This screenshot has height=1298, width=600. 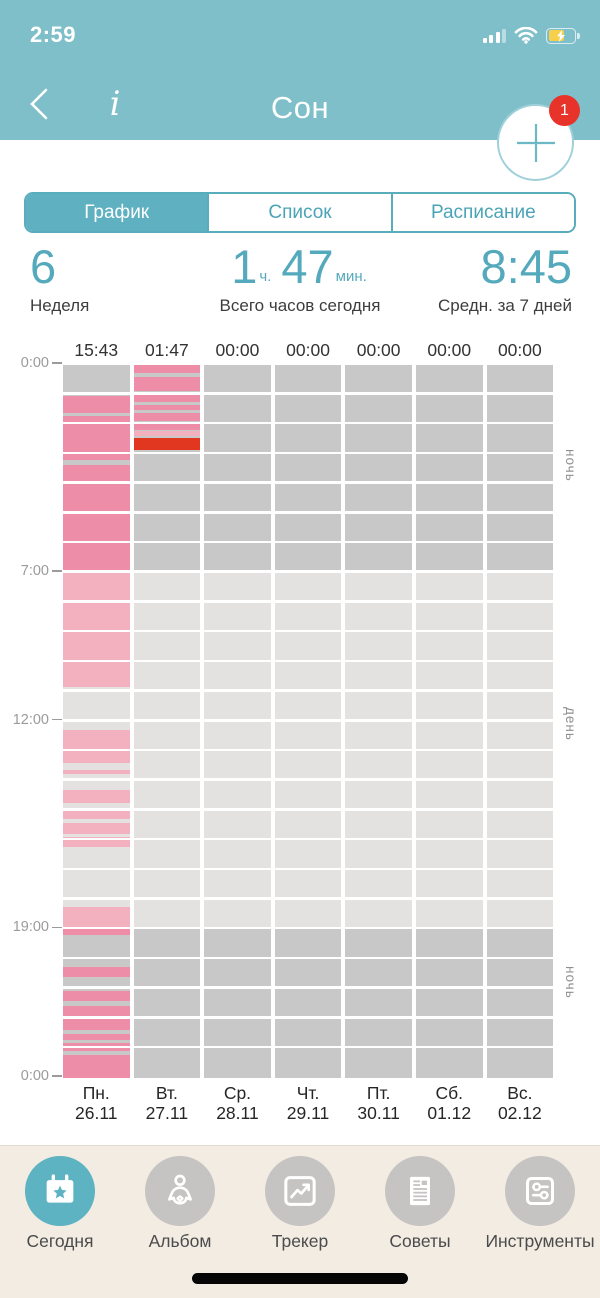 What do you see at coordinates (300, 279) in the screenshot?
I see `stat-today: 1 ч. 47 мин. Всего часов сегодня` at bounding box center [300, 279].